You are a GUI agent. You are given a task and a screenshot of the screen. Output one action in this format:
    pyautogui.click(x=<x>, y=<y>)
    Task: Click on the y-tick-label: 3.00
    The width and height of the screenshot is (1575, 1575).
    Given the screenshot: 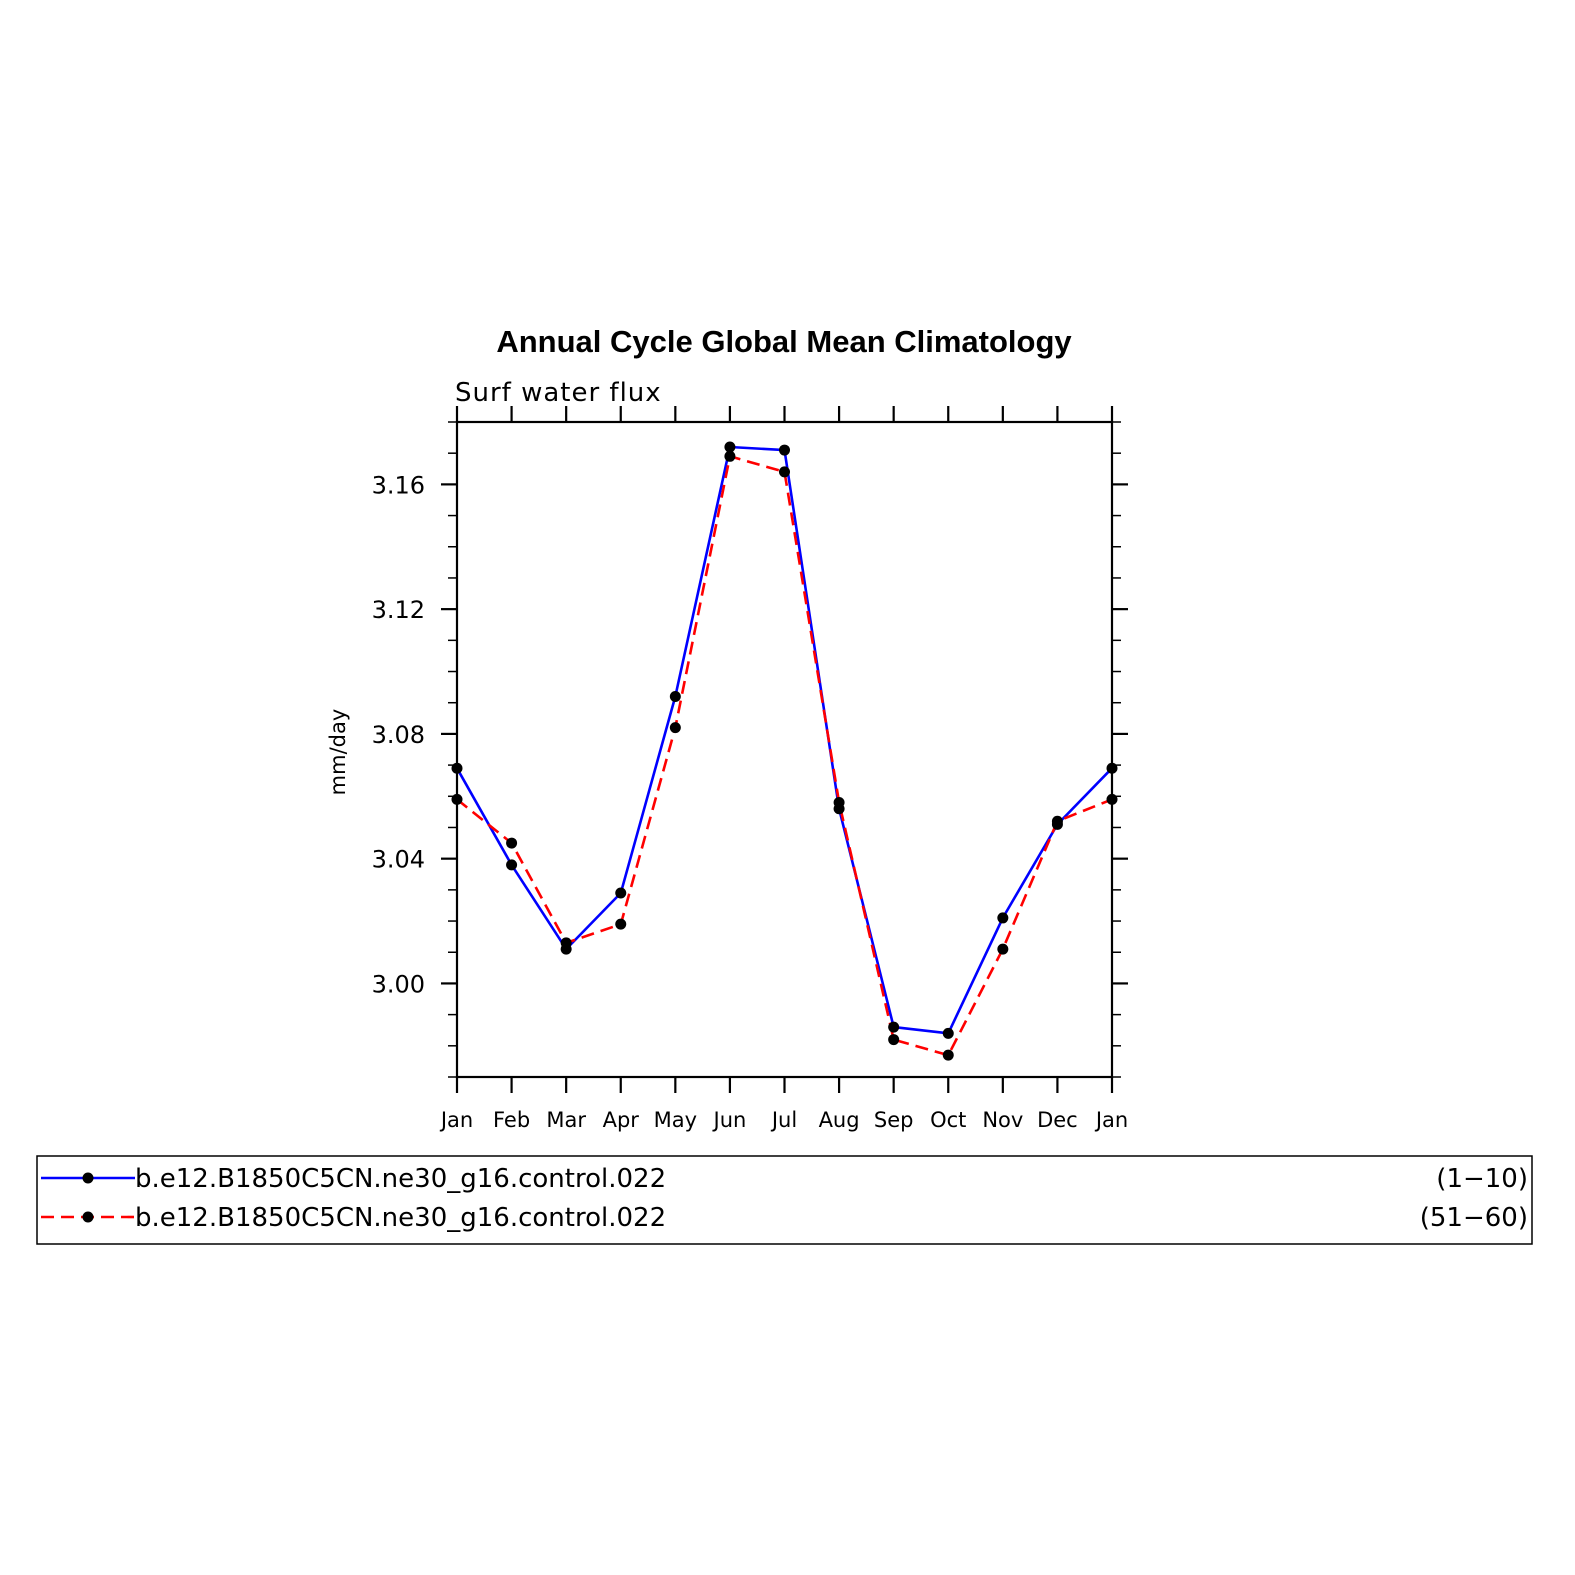 What is the action you would take?
    pyautogui.click(x=398, y=984)
    